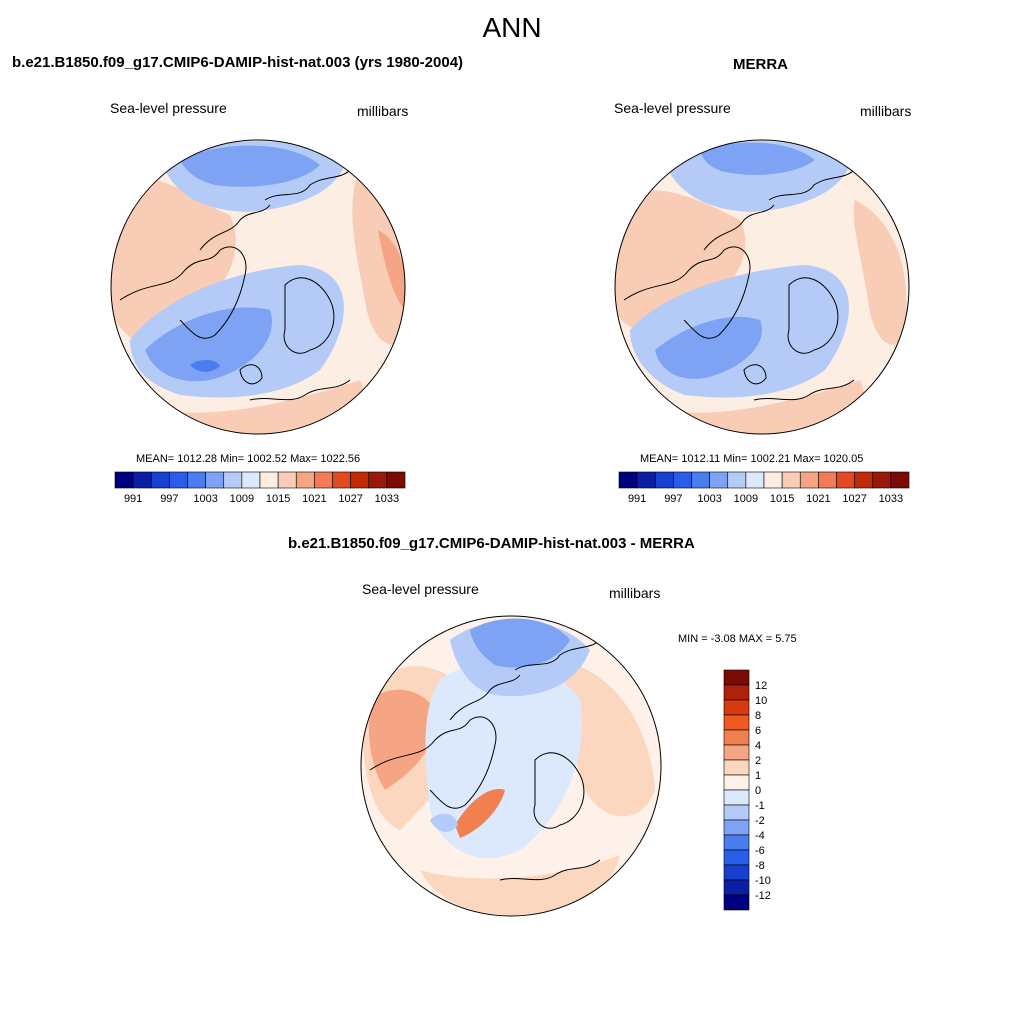 This screenshot has width=1024, height=1024. I want to click on model-units-label: millibars, so click(383, 111).